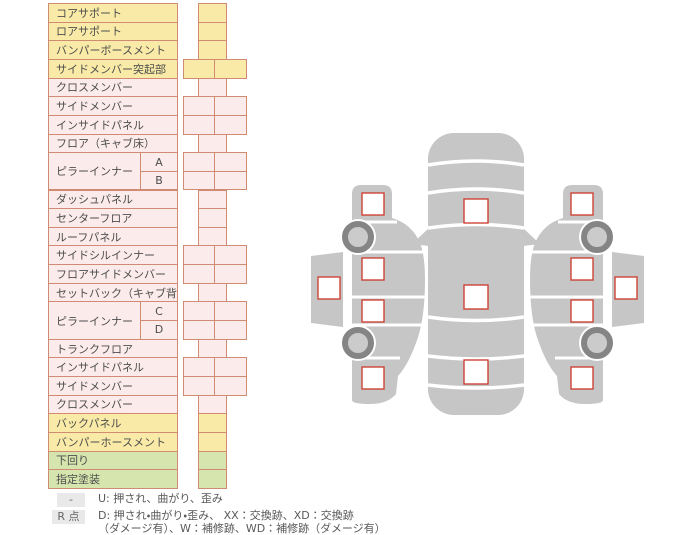  I want to click on part-row-label: セットバック（キャブ背）, so click(113, 292).